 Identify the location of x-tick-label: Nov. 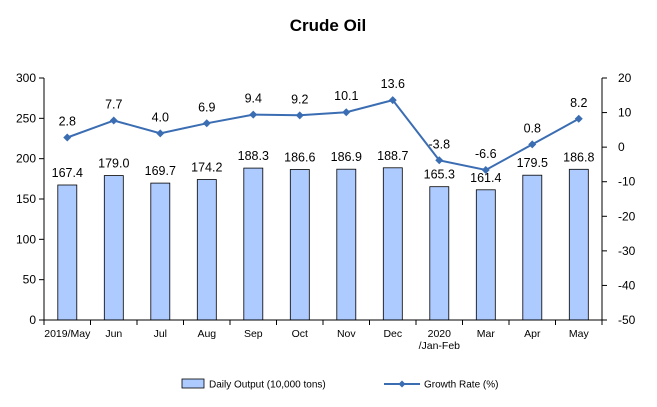
(346, 334).